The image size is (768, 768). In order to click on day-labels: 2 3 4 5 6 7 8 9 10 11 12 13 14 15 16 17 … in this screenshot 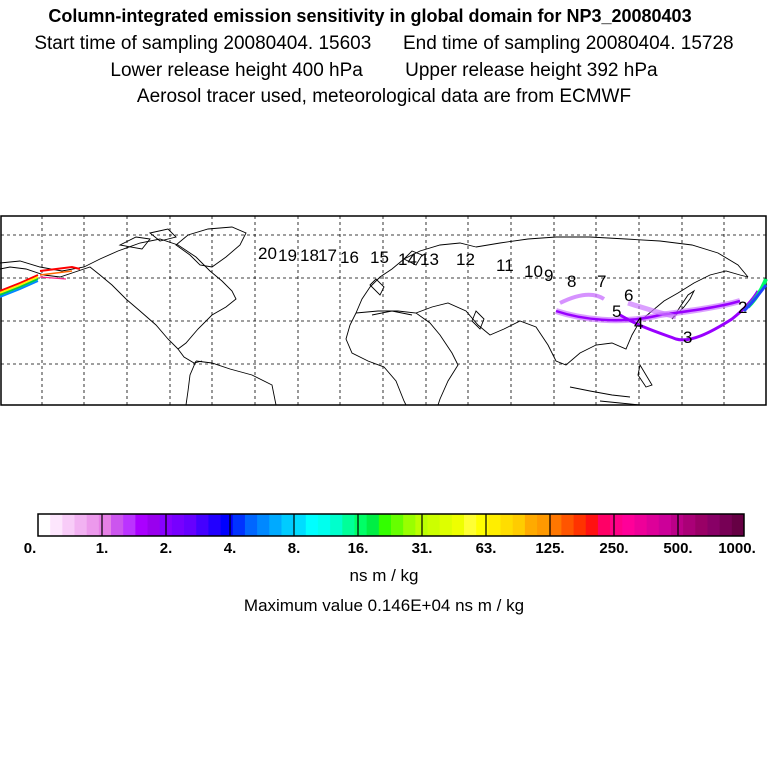, I will do `click(502, 295)`.